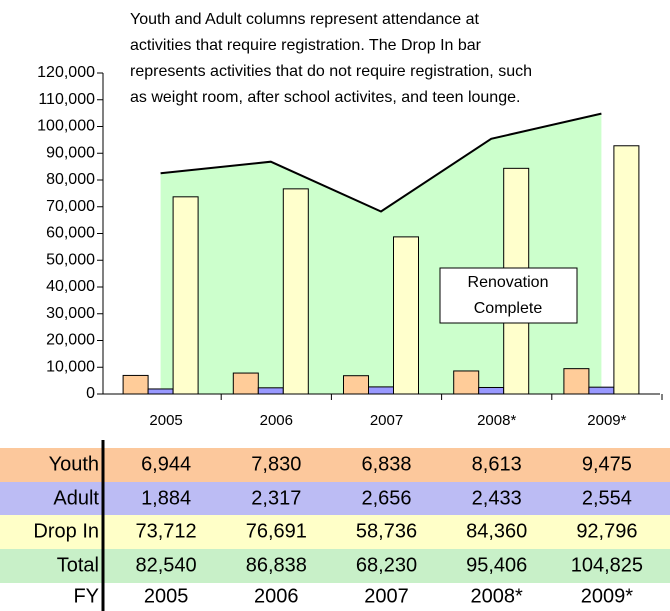 This screenshot has height=611, width=670. I want to click on callout: Complete, so click(508, 308).